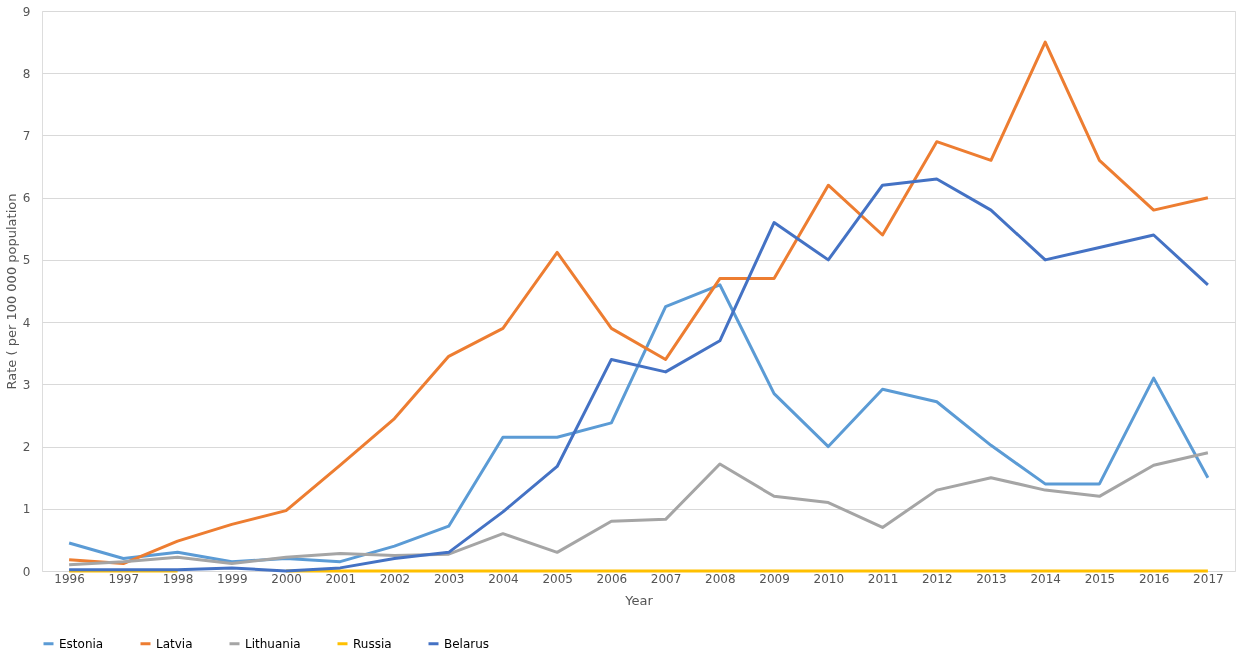 Image resolution: width=1255 pixels, height=669 pixels. Describe the element at coordinates (124, 578) in the screenshot. I see `x-tick-label: 1997` at that location.